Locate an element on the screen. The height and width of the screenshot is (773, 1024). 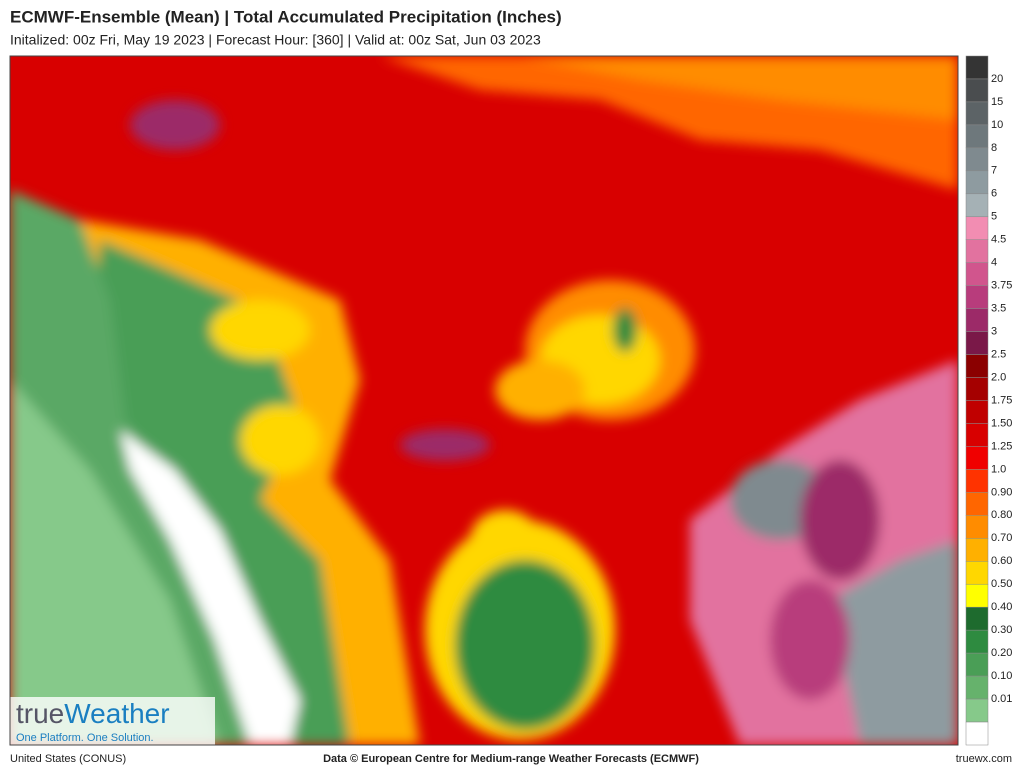
legend-label: 3.5 is located at coordinates (998, 309).